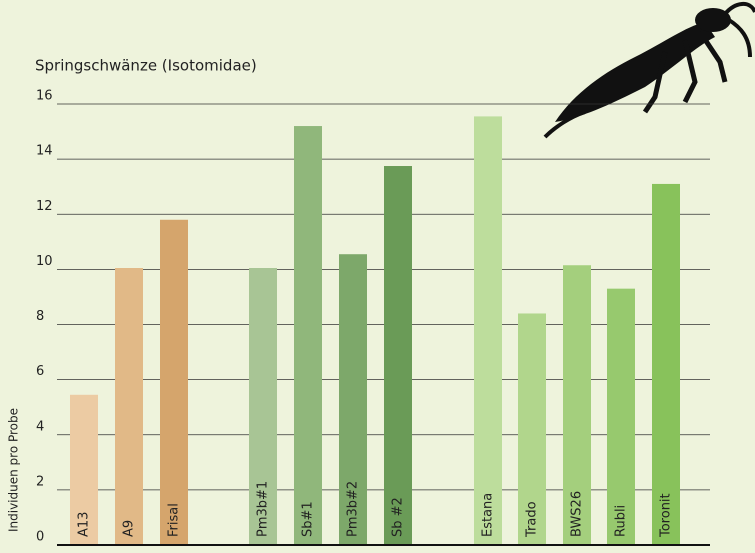  What do you see at coordinates (398, 517) in the screenshot?
I see `x-tick-label: Sb #2` at bounding box center [398, 517].